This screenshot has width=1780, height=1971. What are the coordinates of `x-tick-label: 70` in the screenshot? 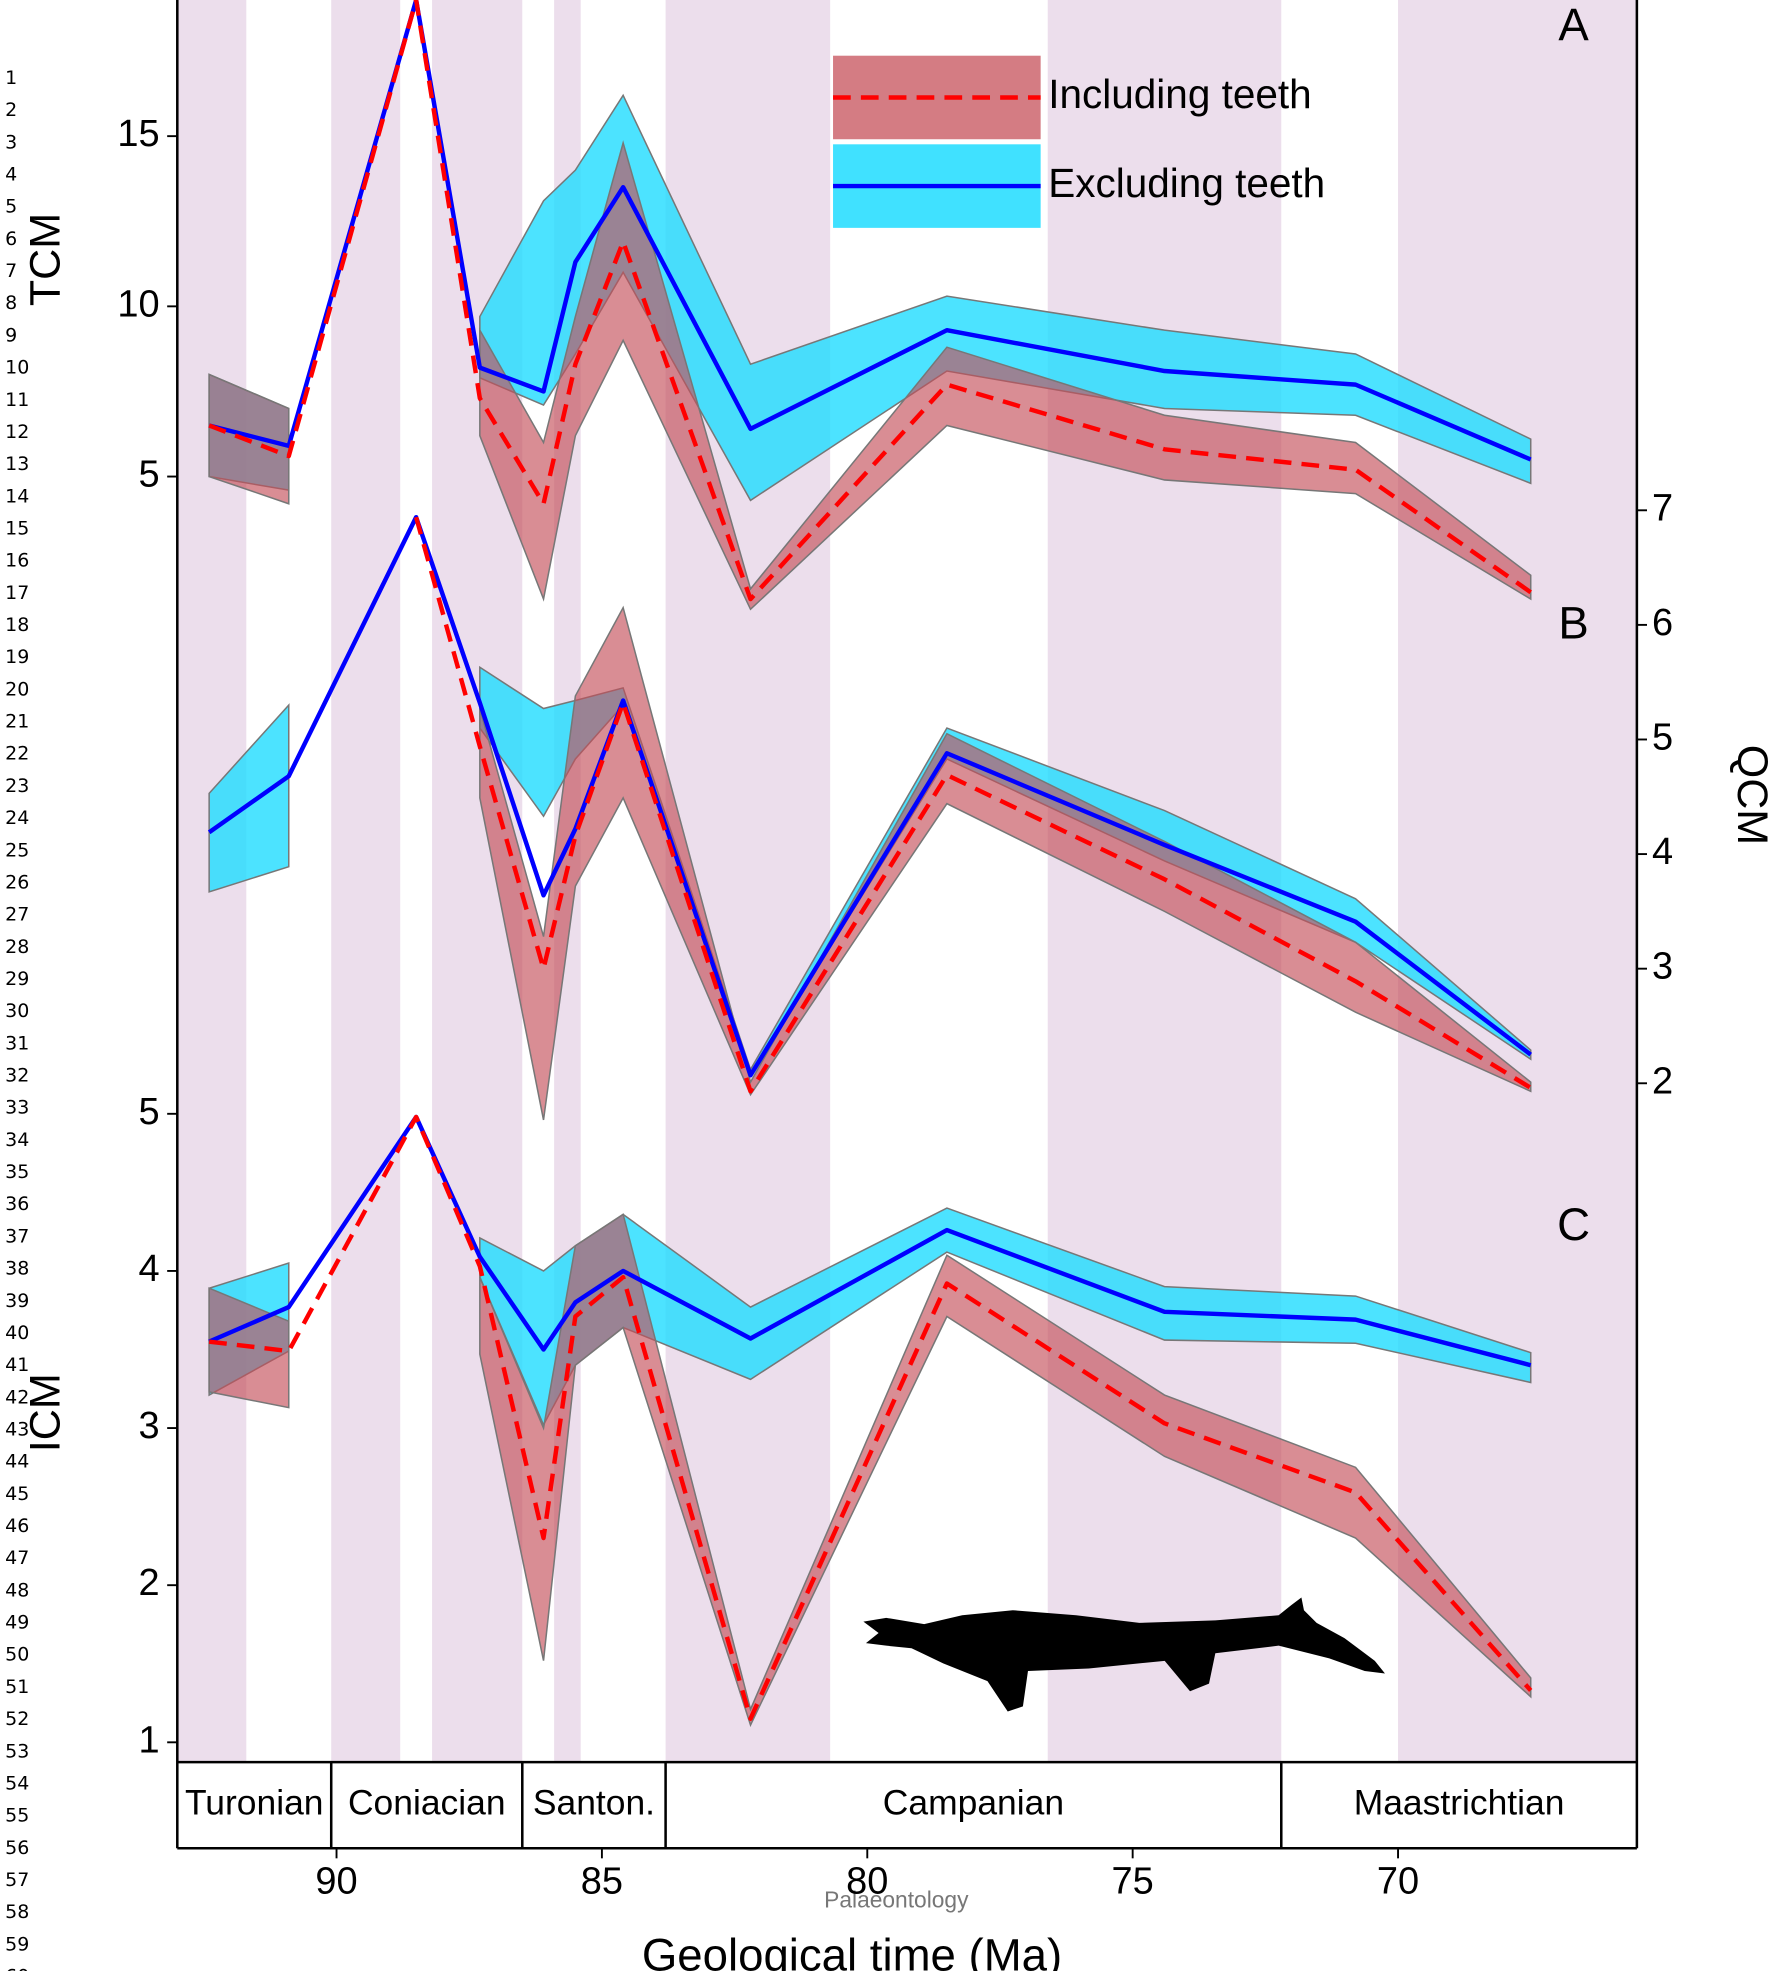 It's located at (1398, 1882).